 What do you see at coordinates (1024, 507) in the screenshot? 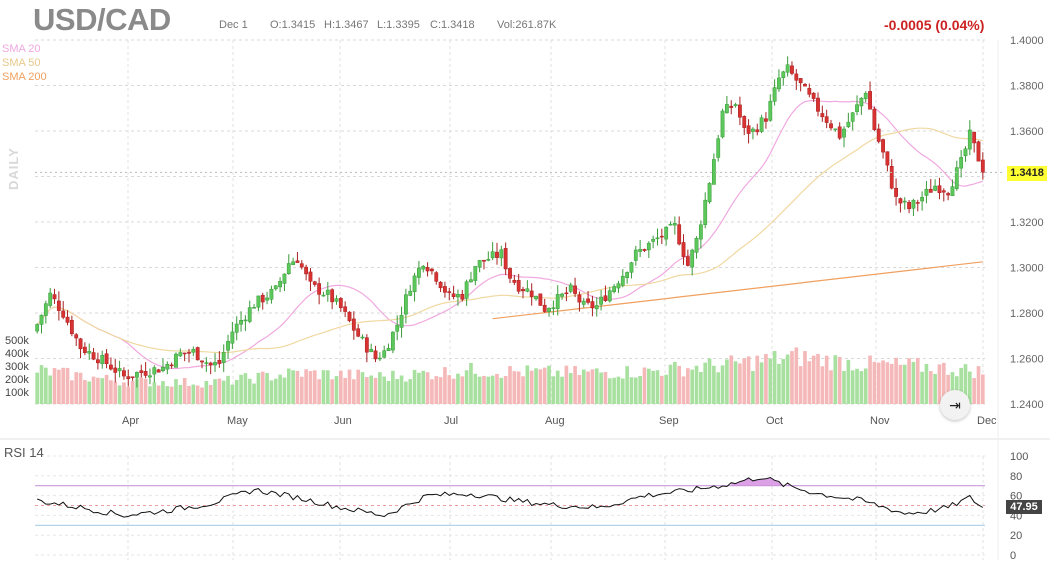
I see `rsi-value-badge: 47.95` at bounding box center [1024, 507].